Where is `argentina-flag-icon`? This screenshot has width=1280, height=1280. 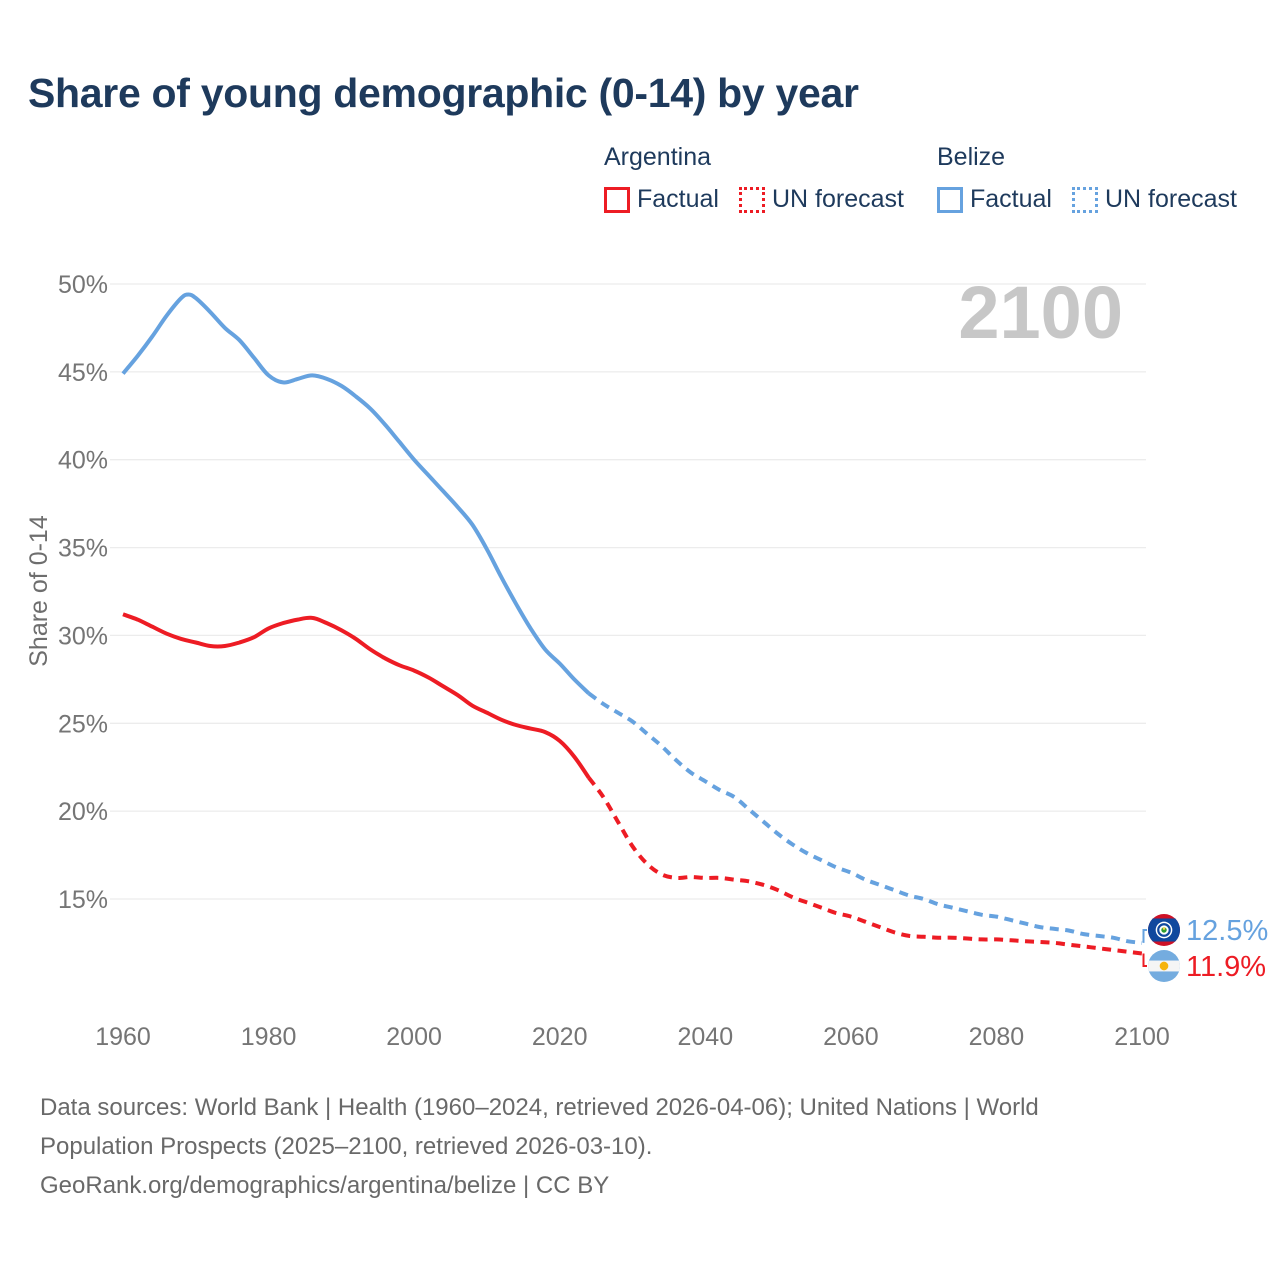
argentina-flag-icon is located at coordinates (1164, 966).